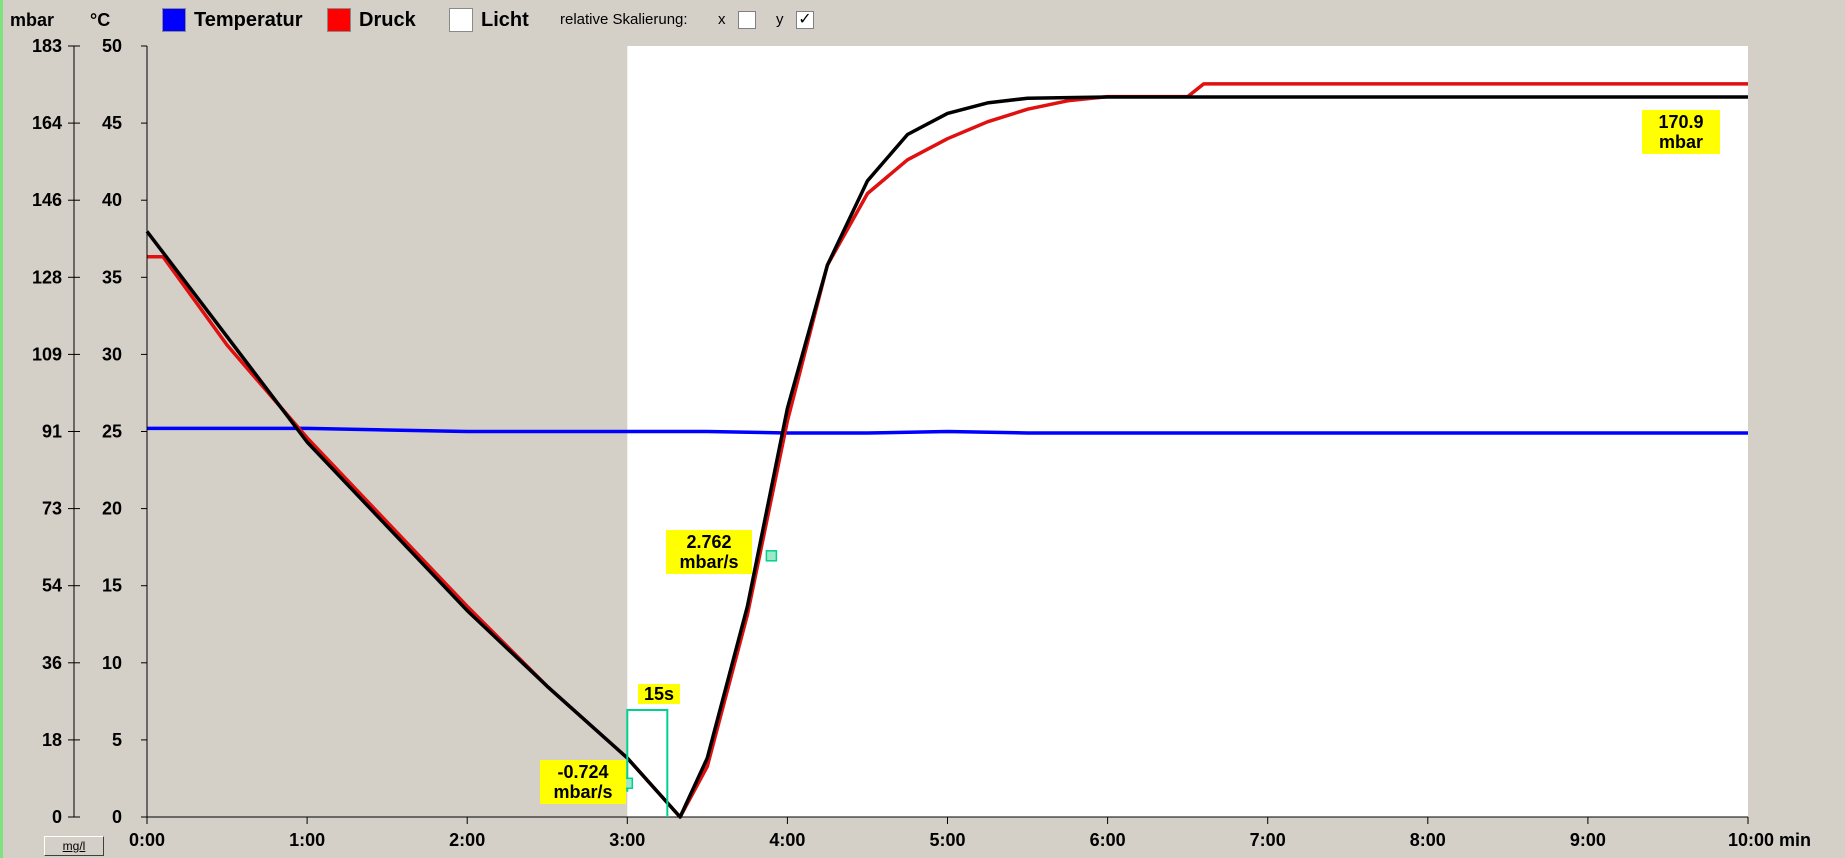  What do you see at coordinates (112, 509) in the screenshot?
I see `celsius-tick-label: 20` at bounding box center [112, 509].